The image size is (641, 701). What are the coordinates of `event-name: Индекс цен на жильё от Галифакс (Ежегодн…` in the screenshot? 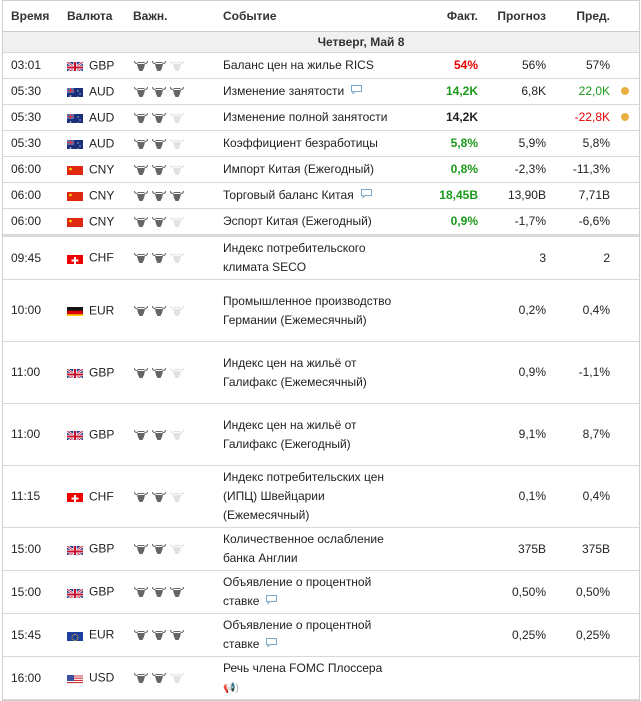 It's located at (290, 434).